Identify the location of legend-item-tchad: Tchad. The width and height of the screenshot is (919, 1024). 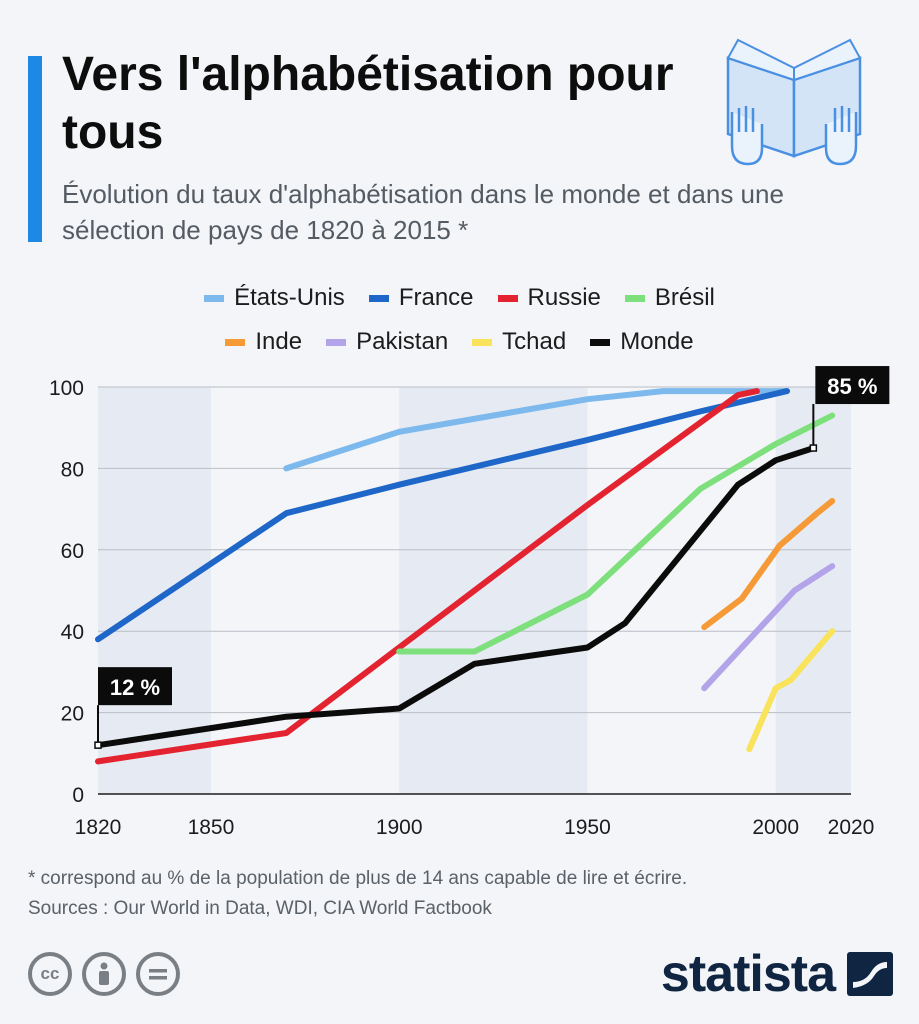
(519, 342).